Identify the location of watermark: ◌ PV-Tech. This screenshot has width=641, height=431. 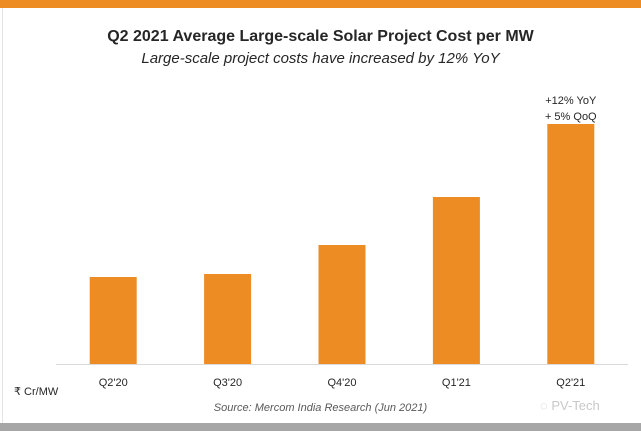
(570, 405).